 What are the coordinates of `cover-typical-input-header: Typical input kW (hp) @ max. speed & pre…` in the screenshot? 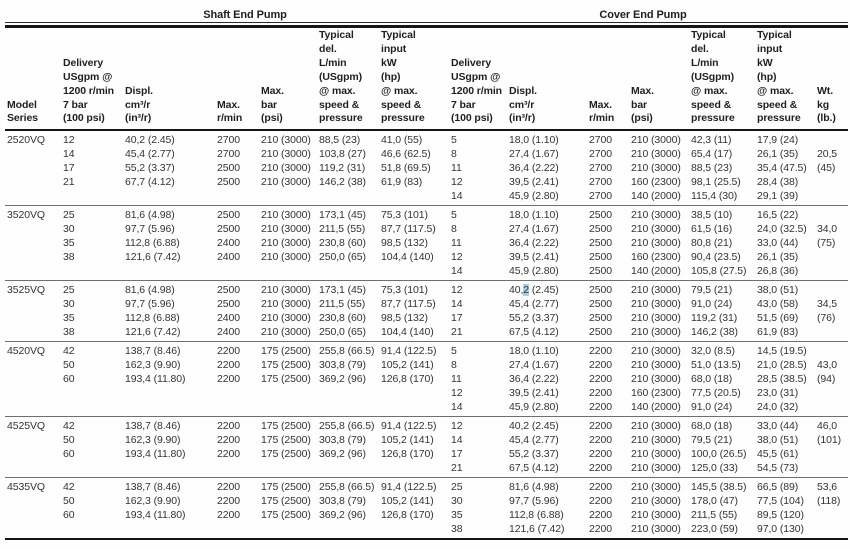 It's located at (779, 77).